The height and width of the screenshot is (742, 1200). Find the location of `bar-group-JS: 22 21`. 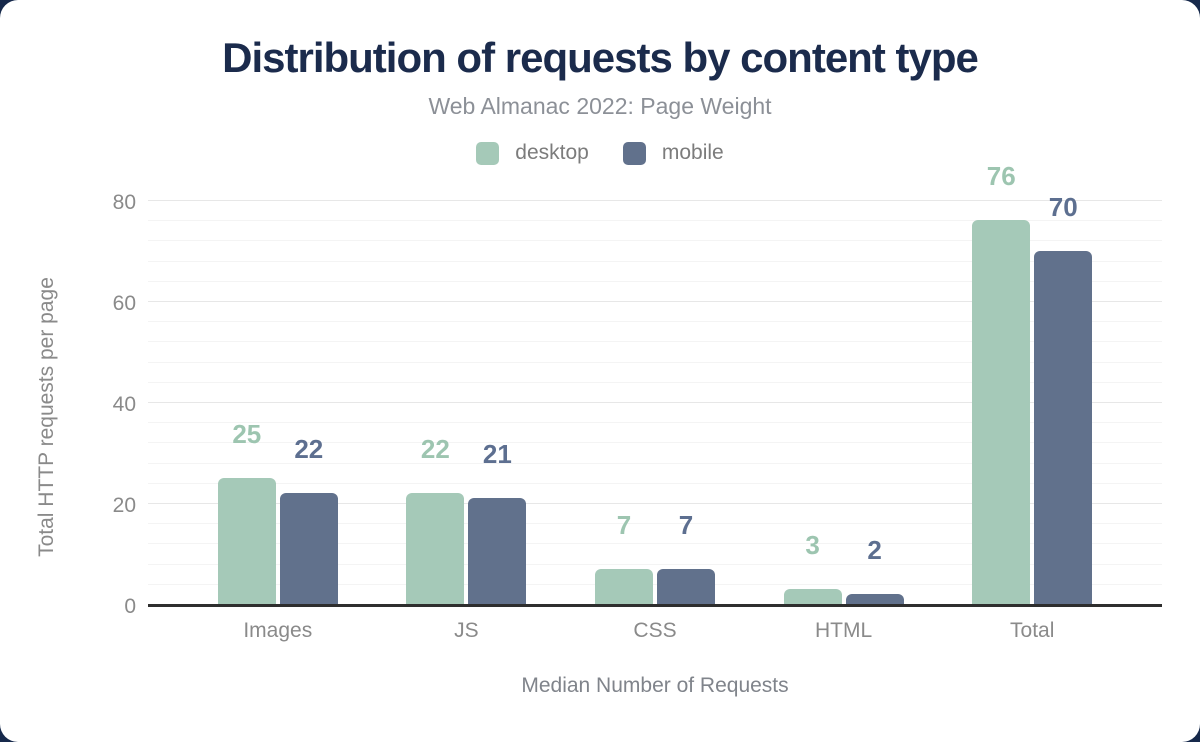

bar-group-JS: 22 21 is located at coordinates (466, 520).